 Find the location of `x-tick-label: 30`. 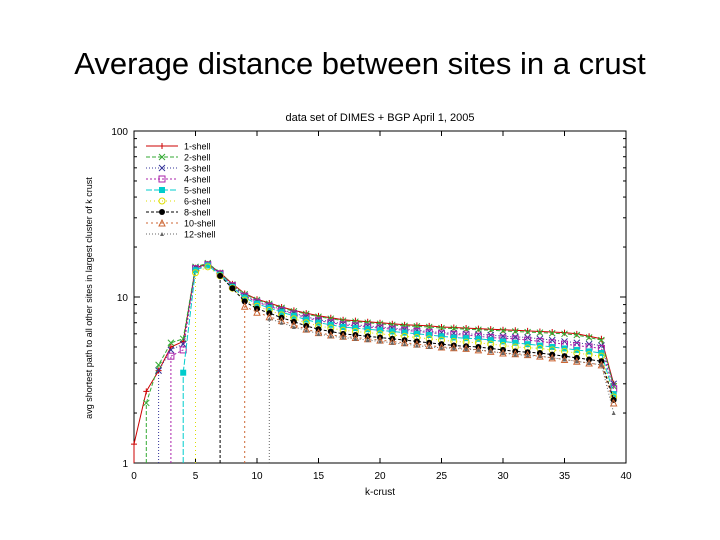

x-tick-label: 30 is located at coordinates (503, 476).